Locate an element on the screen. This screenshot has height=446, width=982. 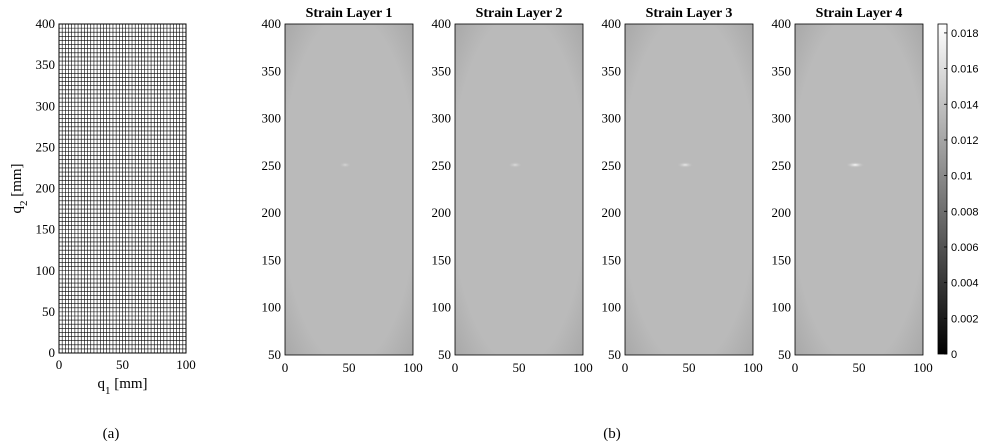
colorbar-tick-label: 0.002 is located at coordinates (965, 319).